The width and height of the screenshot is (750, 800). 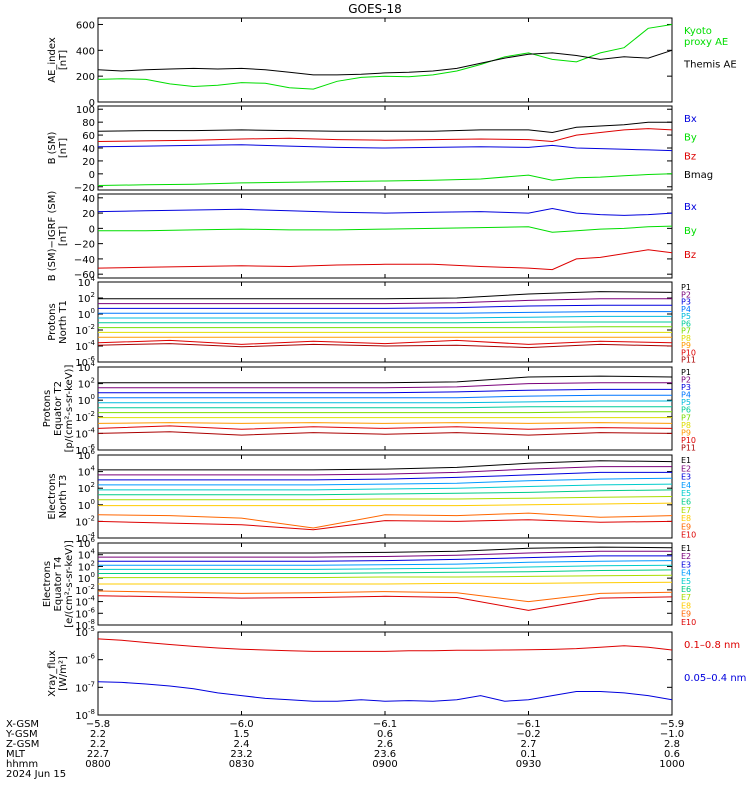 I want to click on legend-entry: Kyoto proxy AE, so click(x=706, y=37).